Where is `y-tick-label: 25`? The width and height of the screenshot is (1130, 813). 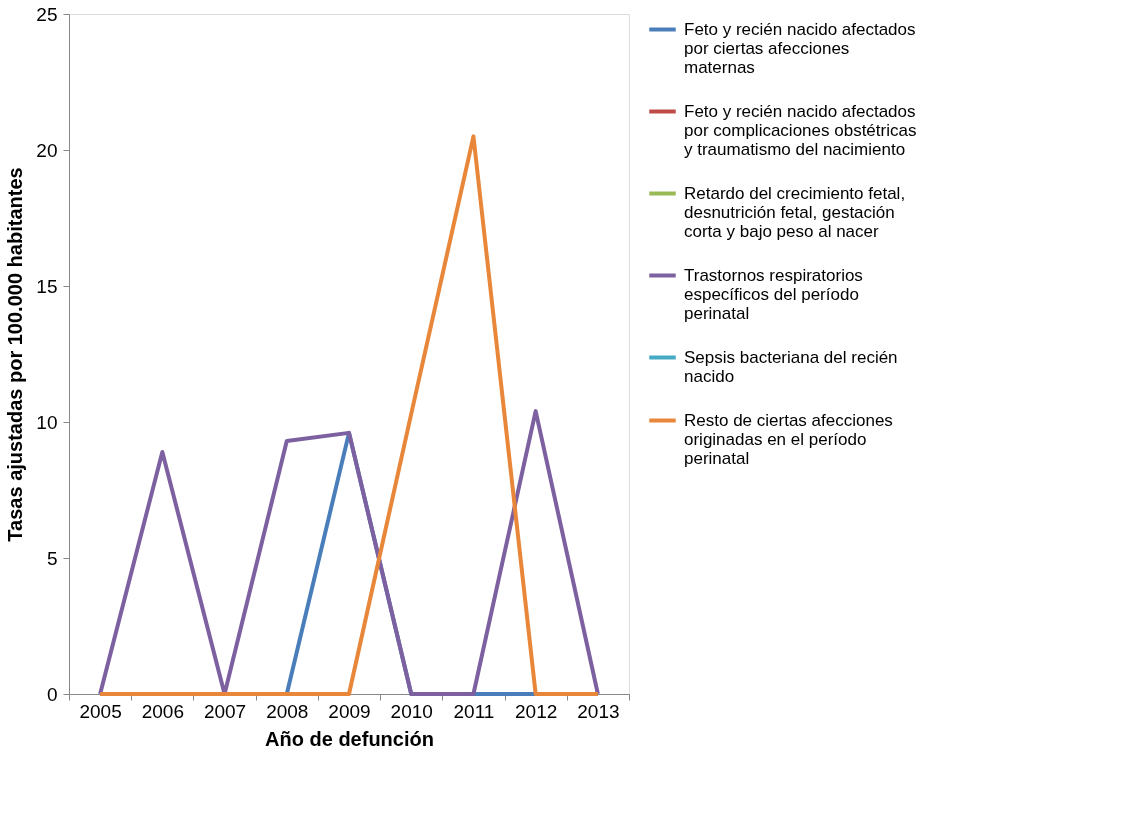
y-tick-label: 25 is located at coordinates (47, 14).